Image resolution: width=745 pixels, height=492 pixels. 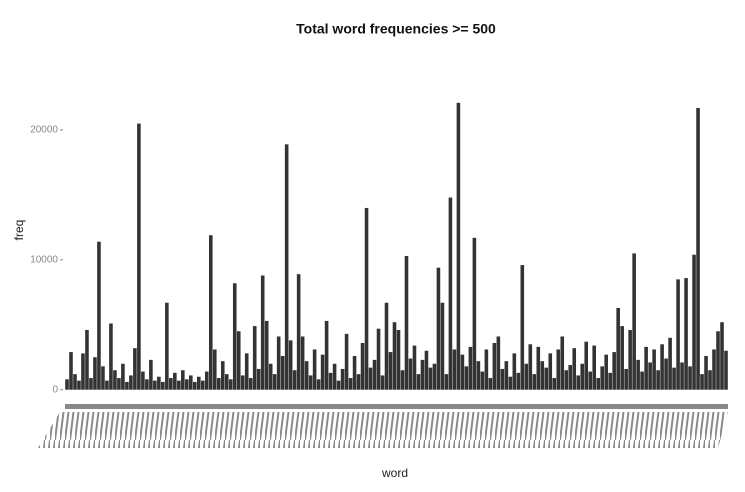 I want to click on y-axis-label: freq, so click(x=19, y=230).